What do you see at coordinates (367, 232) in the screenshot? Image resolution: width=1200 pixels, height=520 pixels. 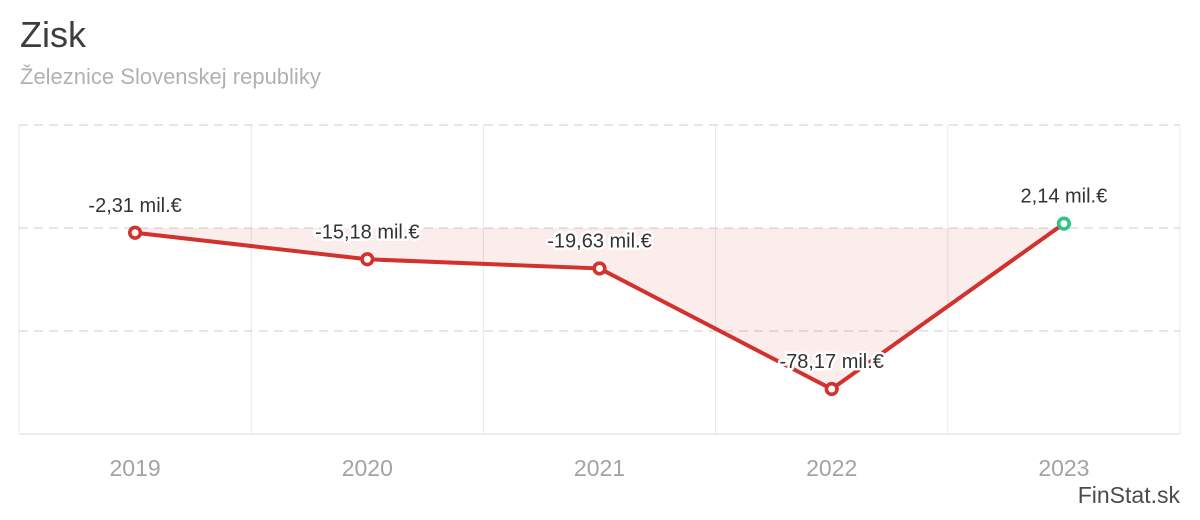 I see `point-label-2020: -15,18 mil.€` at bounding box center [367, 232].